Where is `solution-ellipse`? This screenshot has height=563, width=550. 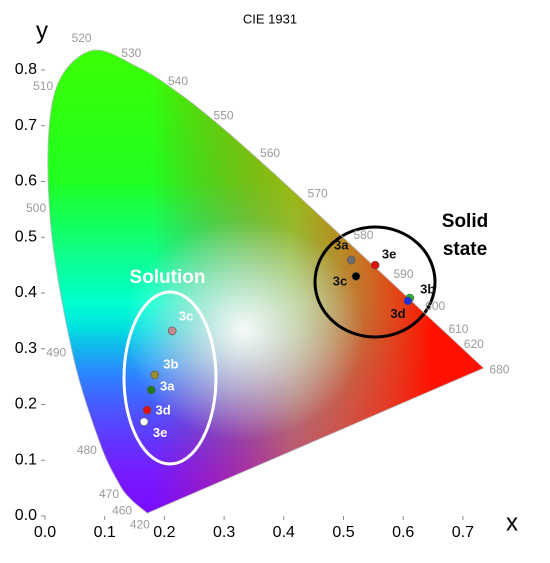 solution-ellipse is located at coordinates (170, 378).